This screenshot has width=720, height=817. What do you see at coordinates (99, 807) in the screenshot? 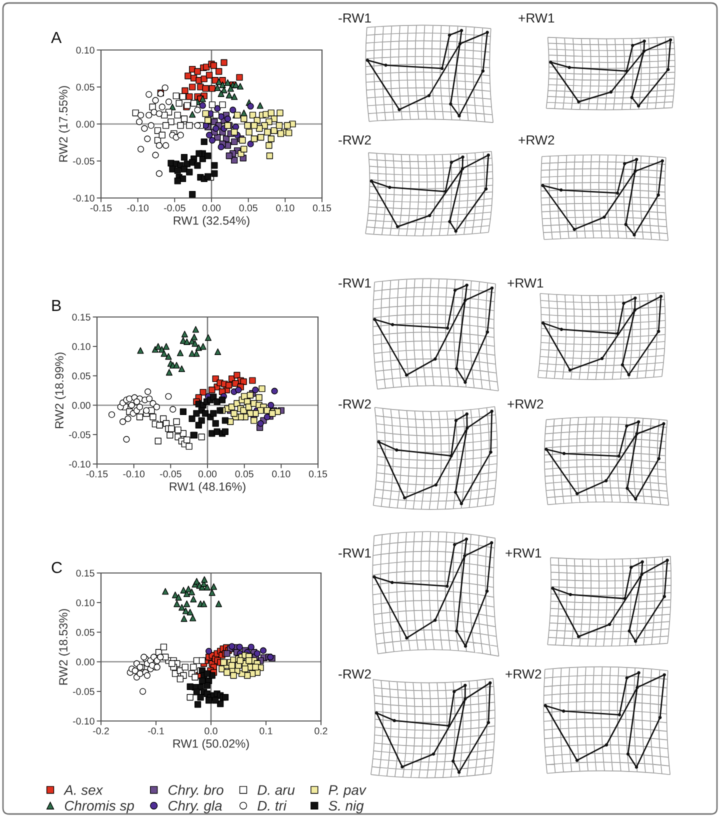
I see `legend-label: Chromis sp` at bounding box center [99, 807].